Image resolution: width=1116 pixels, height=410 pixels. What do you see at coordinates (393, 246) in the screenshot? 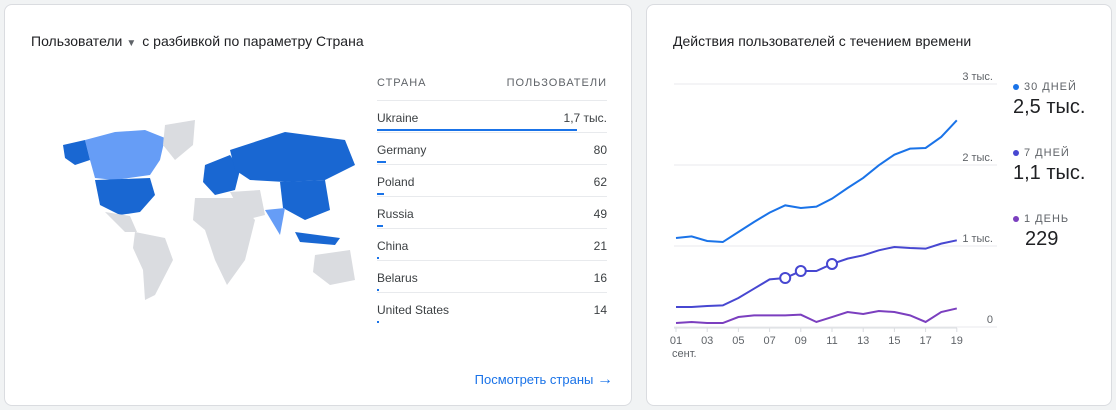
I see `country-name: China` at bounding box center [393, 246].